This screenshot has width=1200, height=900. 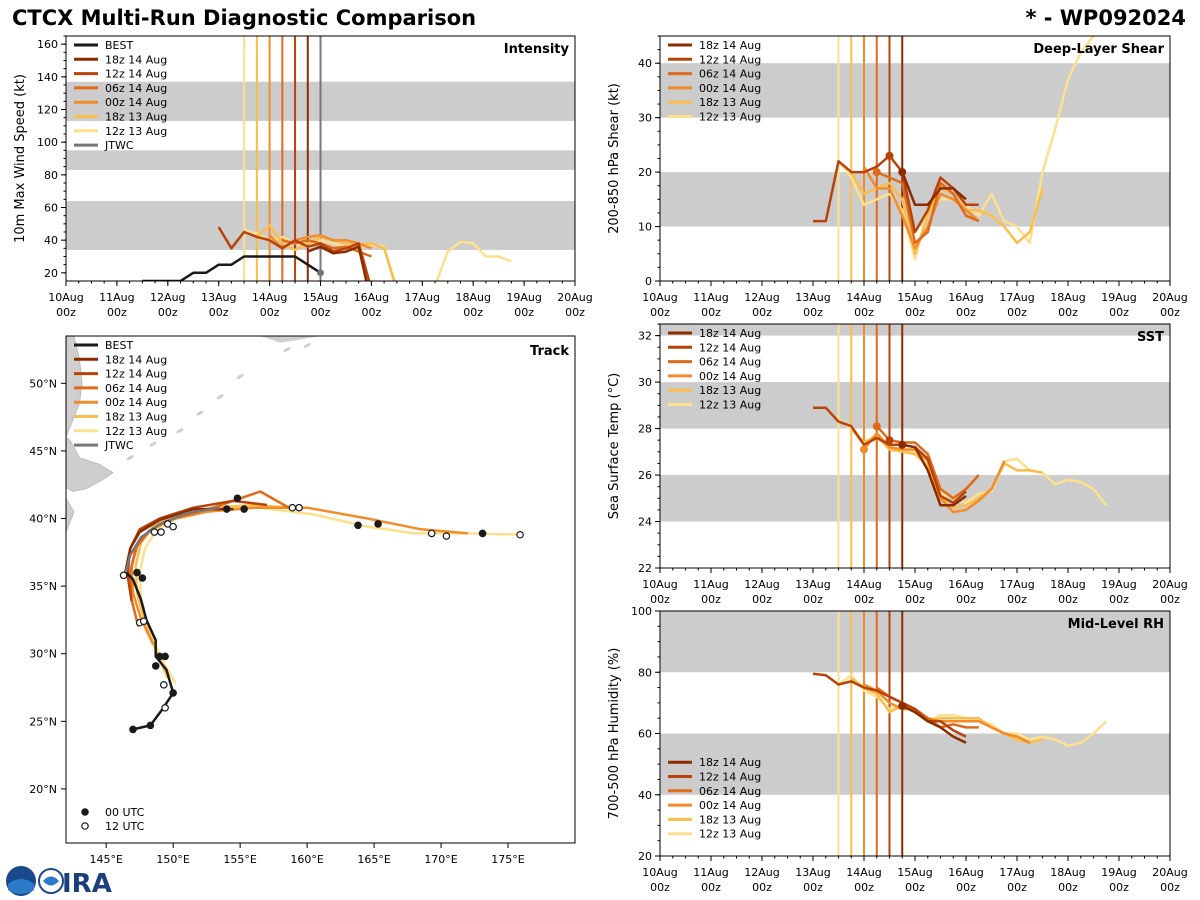 What do you see at coordinates (761, 584) in the screenshot?
I see `x-tick-day: 12Aug` at bounding box center [761, 584].